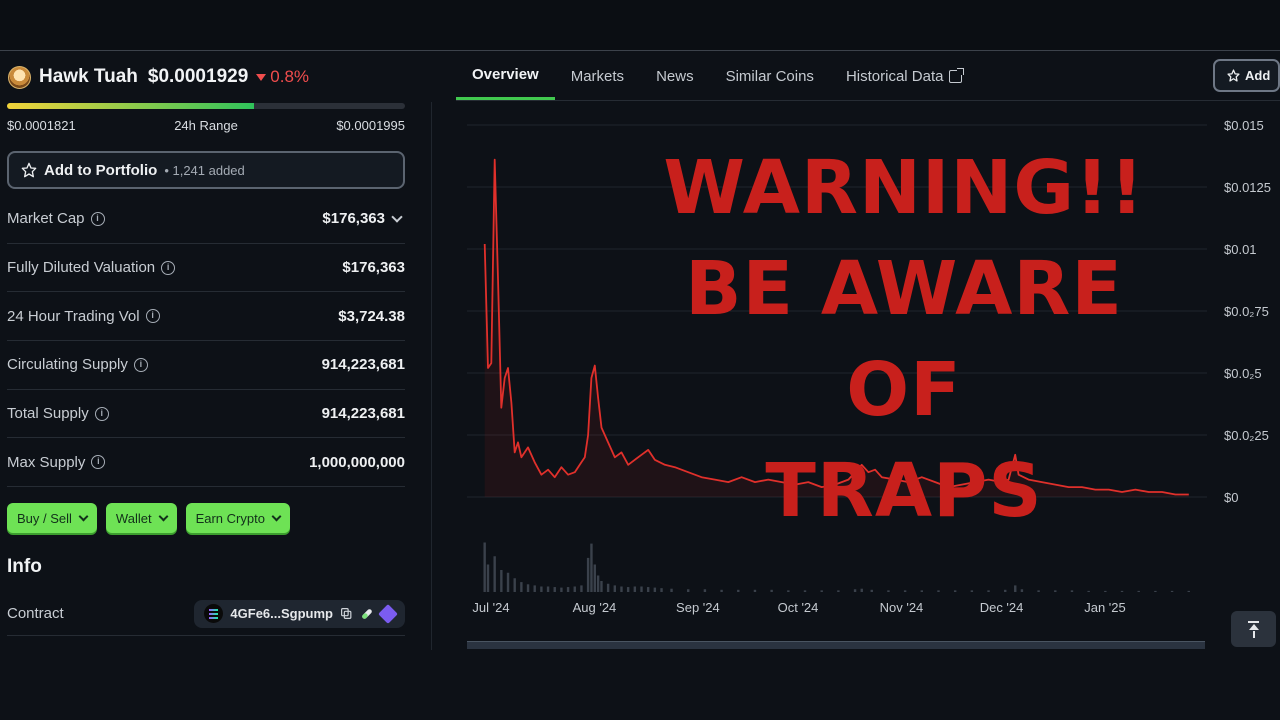 The width and height of the screenshot is (1280, 720). What do you see at coordinates (957, 75) in the screenshot?
I see `external-link-icon` at bounding box center [957, 75].